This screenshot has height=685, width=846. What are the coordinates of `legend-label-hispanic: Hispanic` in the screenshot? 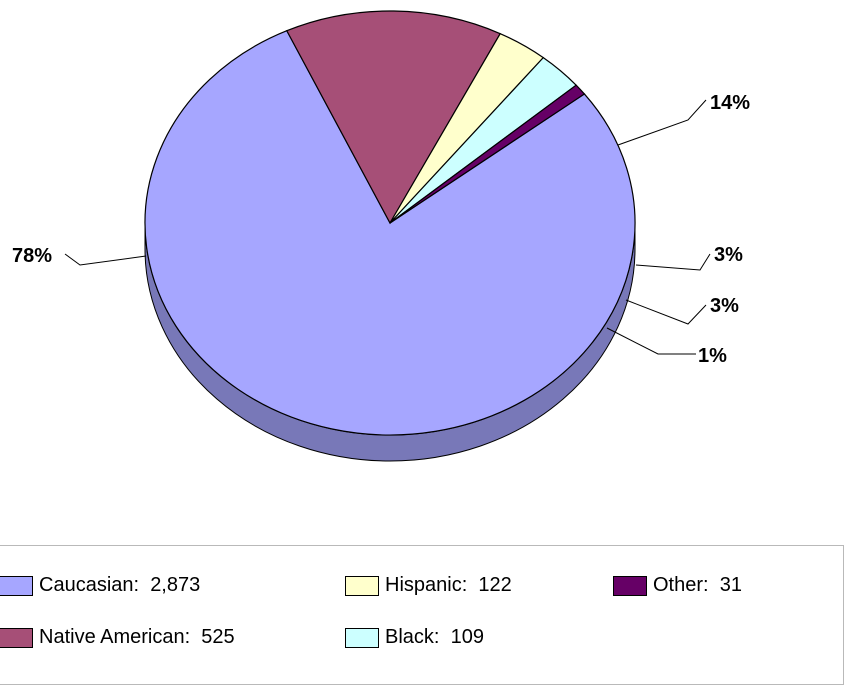 It's located at (423, 585).